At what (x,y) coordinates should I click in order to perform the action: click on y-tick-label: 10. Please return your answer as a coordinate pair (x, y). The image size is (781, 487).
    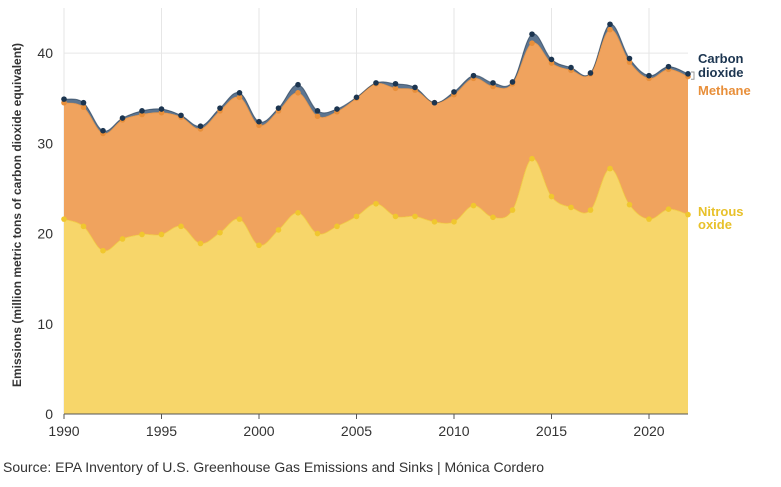
    Looking at the image, I should click on (45, 324).